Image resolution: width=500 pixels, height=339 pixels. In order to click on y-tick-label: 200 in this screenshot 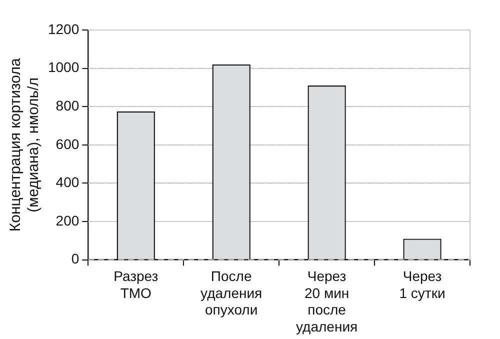, I will do `click(68, 220)`.